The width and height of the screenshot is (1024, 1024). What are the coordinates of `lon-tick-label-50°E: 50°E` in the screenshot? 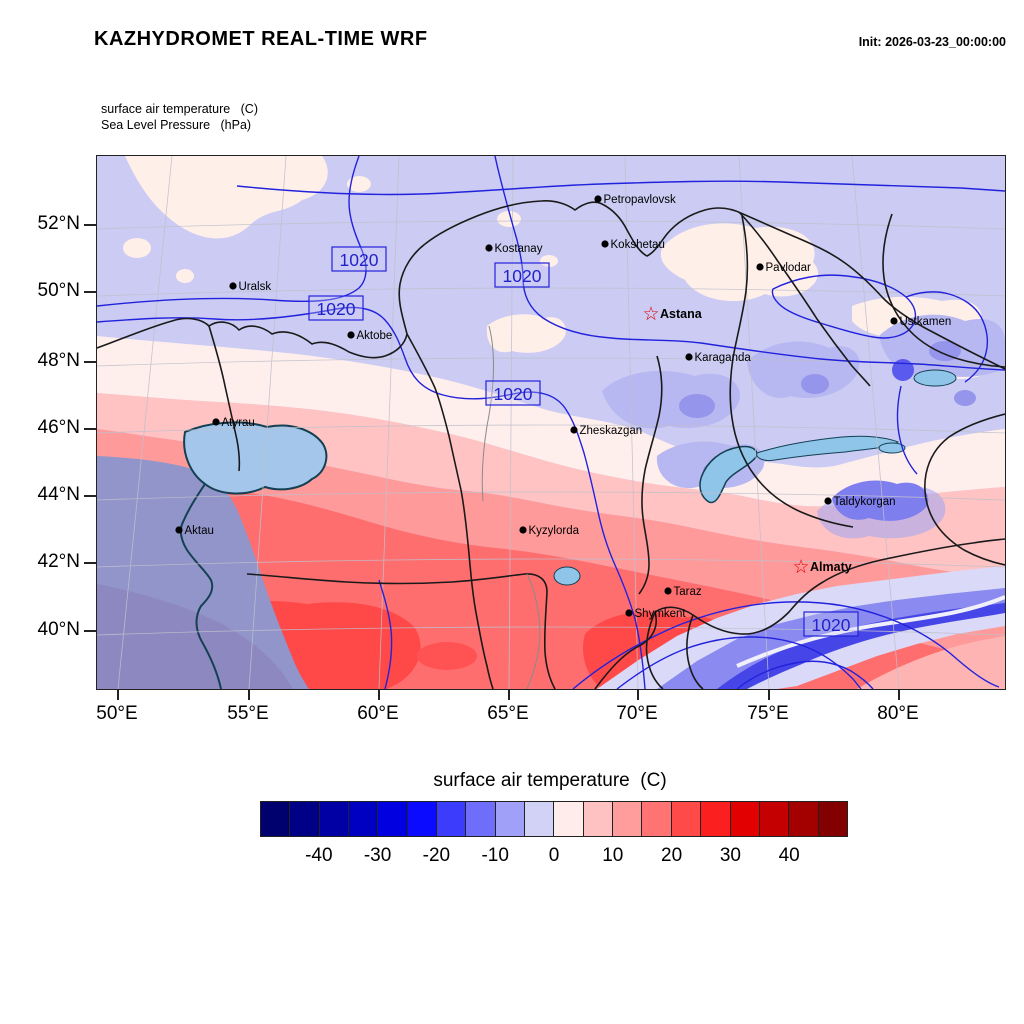 It's located at (117, 713).